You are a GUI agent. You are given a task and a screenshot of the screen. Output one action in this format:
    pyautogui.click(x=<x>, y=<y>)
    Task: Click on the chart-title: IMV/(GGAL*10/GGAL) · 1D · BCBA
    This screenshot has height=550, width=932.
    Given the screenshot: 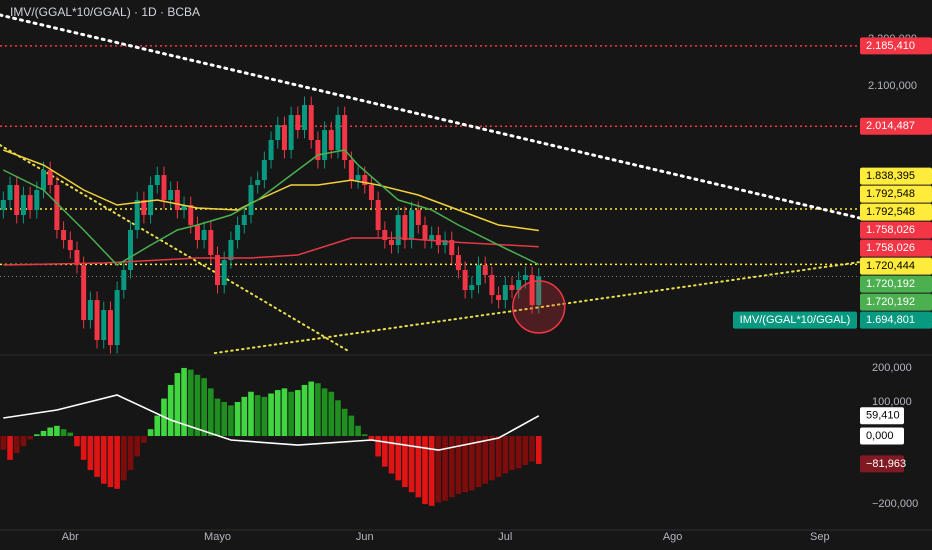 What is the action you would take?
    pyautogui.click(x=105, y=12)
    